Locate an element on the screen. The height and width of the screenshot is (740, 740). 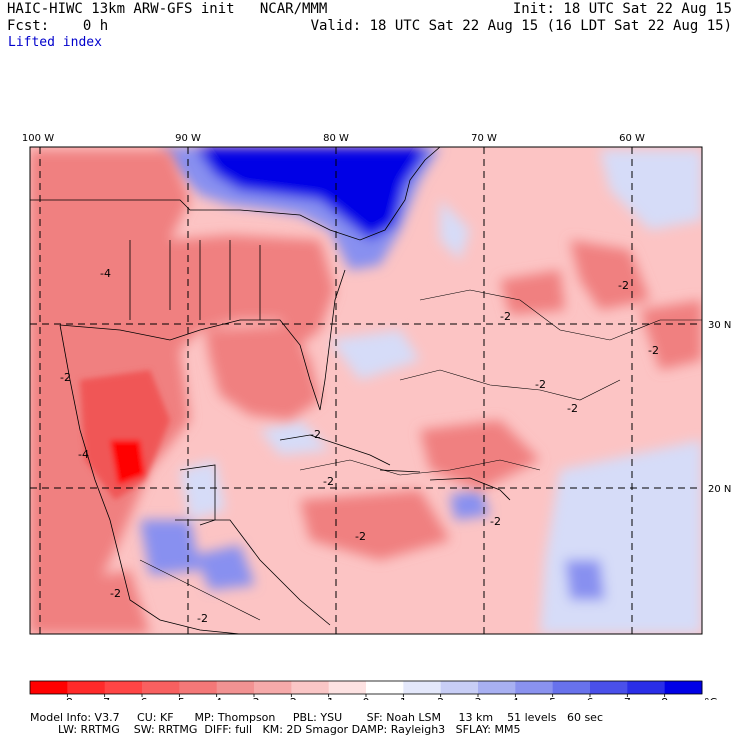
map-title: HAIC-HIWC 13km ARW-GFS init NCAR/MMM is located at coordinates (167, 9).